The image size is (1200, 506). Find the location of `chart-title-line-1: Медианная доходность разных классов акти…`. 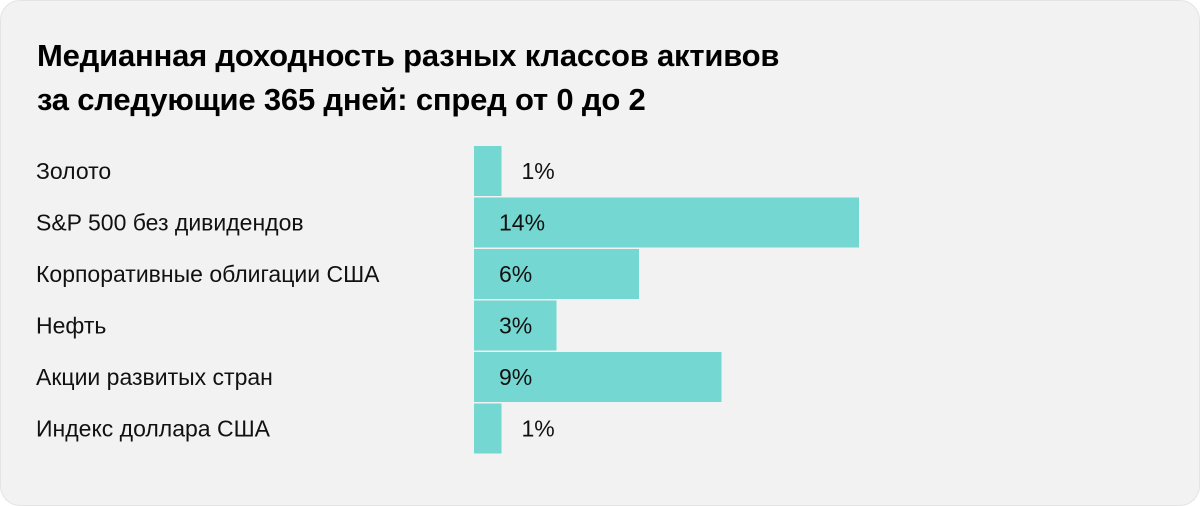

chart-title-line-1: Медианная доходность разных классов акти… is located at coordinates (408, 55).